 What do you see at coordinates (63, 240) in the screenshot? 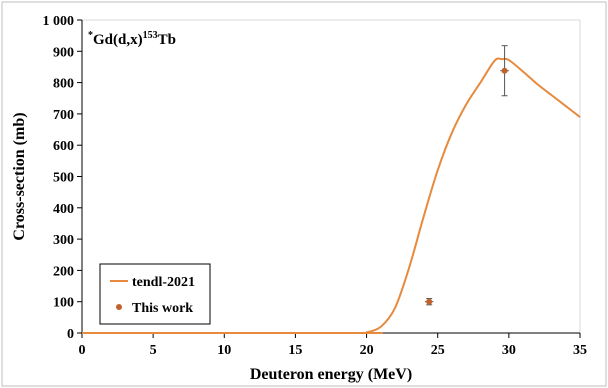
I see `y-tick-label: 300` at bounding box center [63, 240].